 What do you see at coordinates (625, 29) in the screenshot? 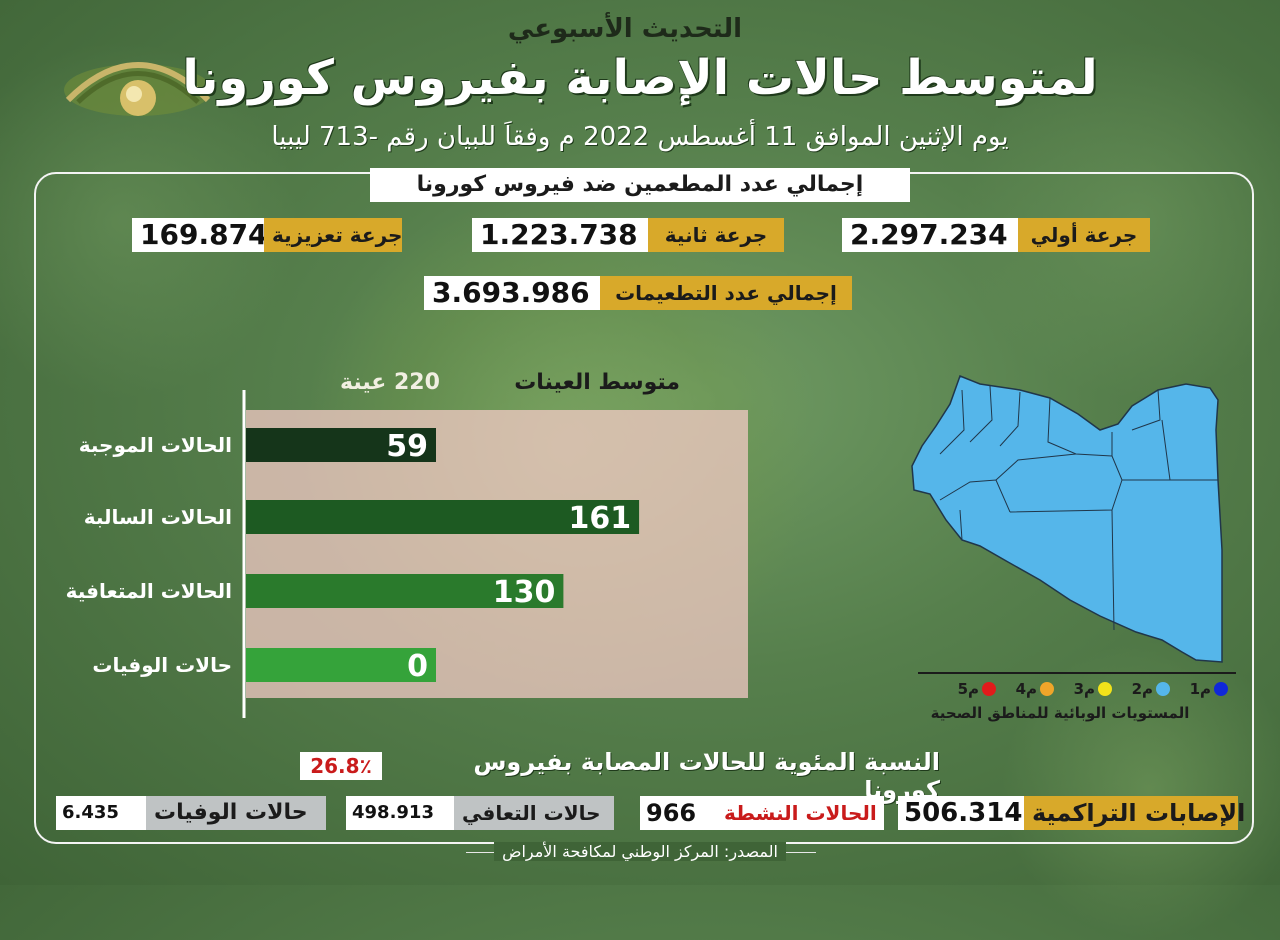
I see `header-kicker: التحديث الأسبوعي` at bounding box center [625, 29].